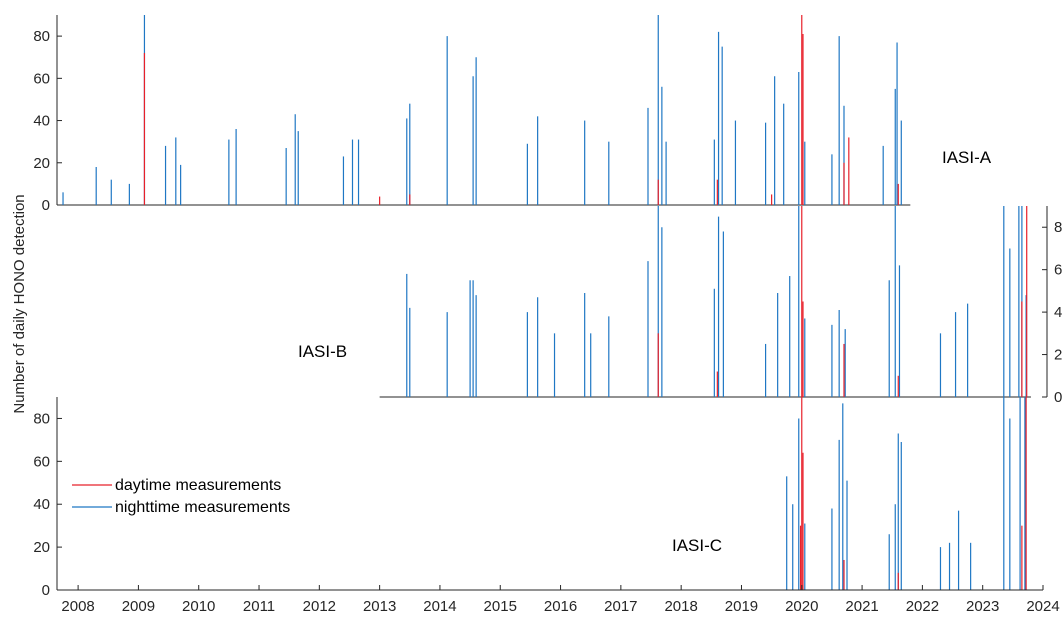 This screenshot has height=617, width=1063. I want to click on y-tick-label: 2, so click(1058, 355).